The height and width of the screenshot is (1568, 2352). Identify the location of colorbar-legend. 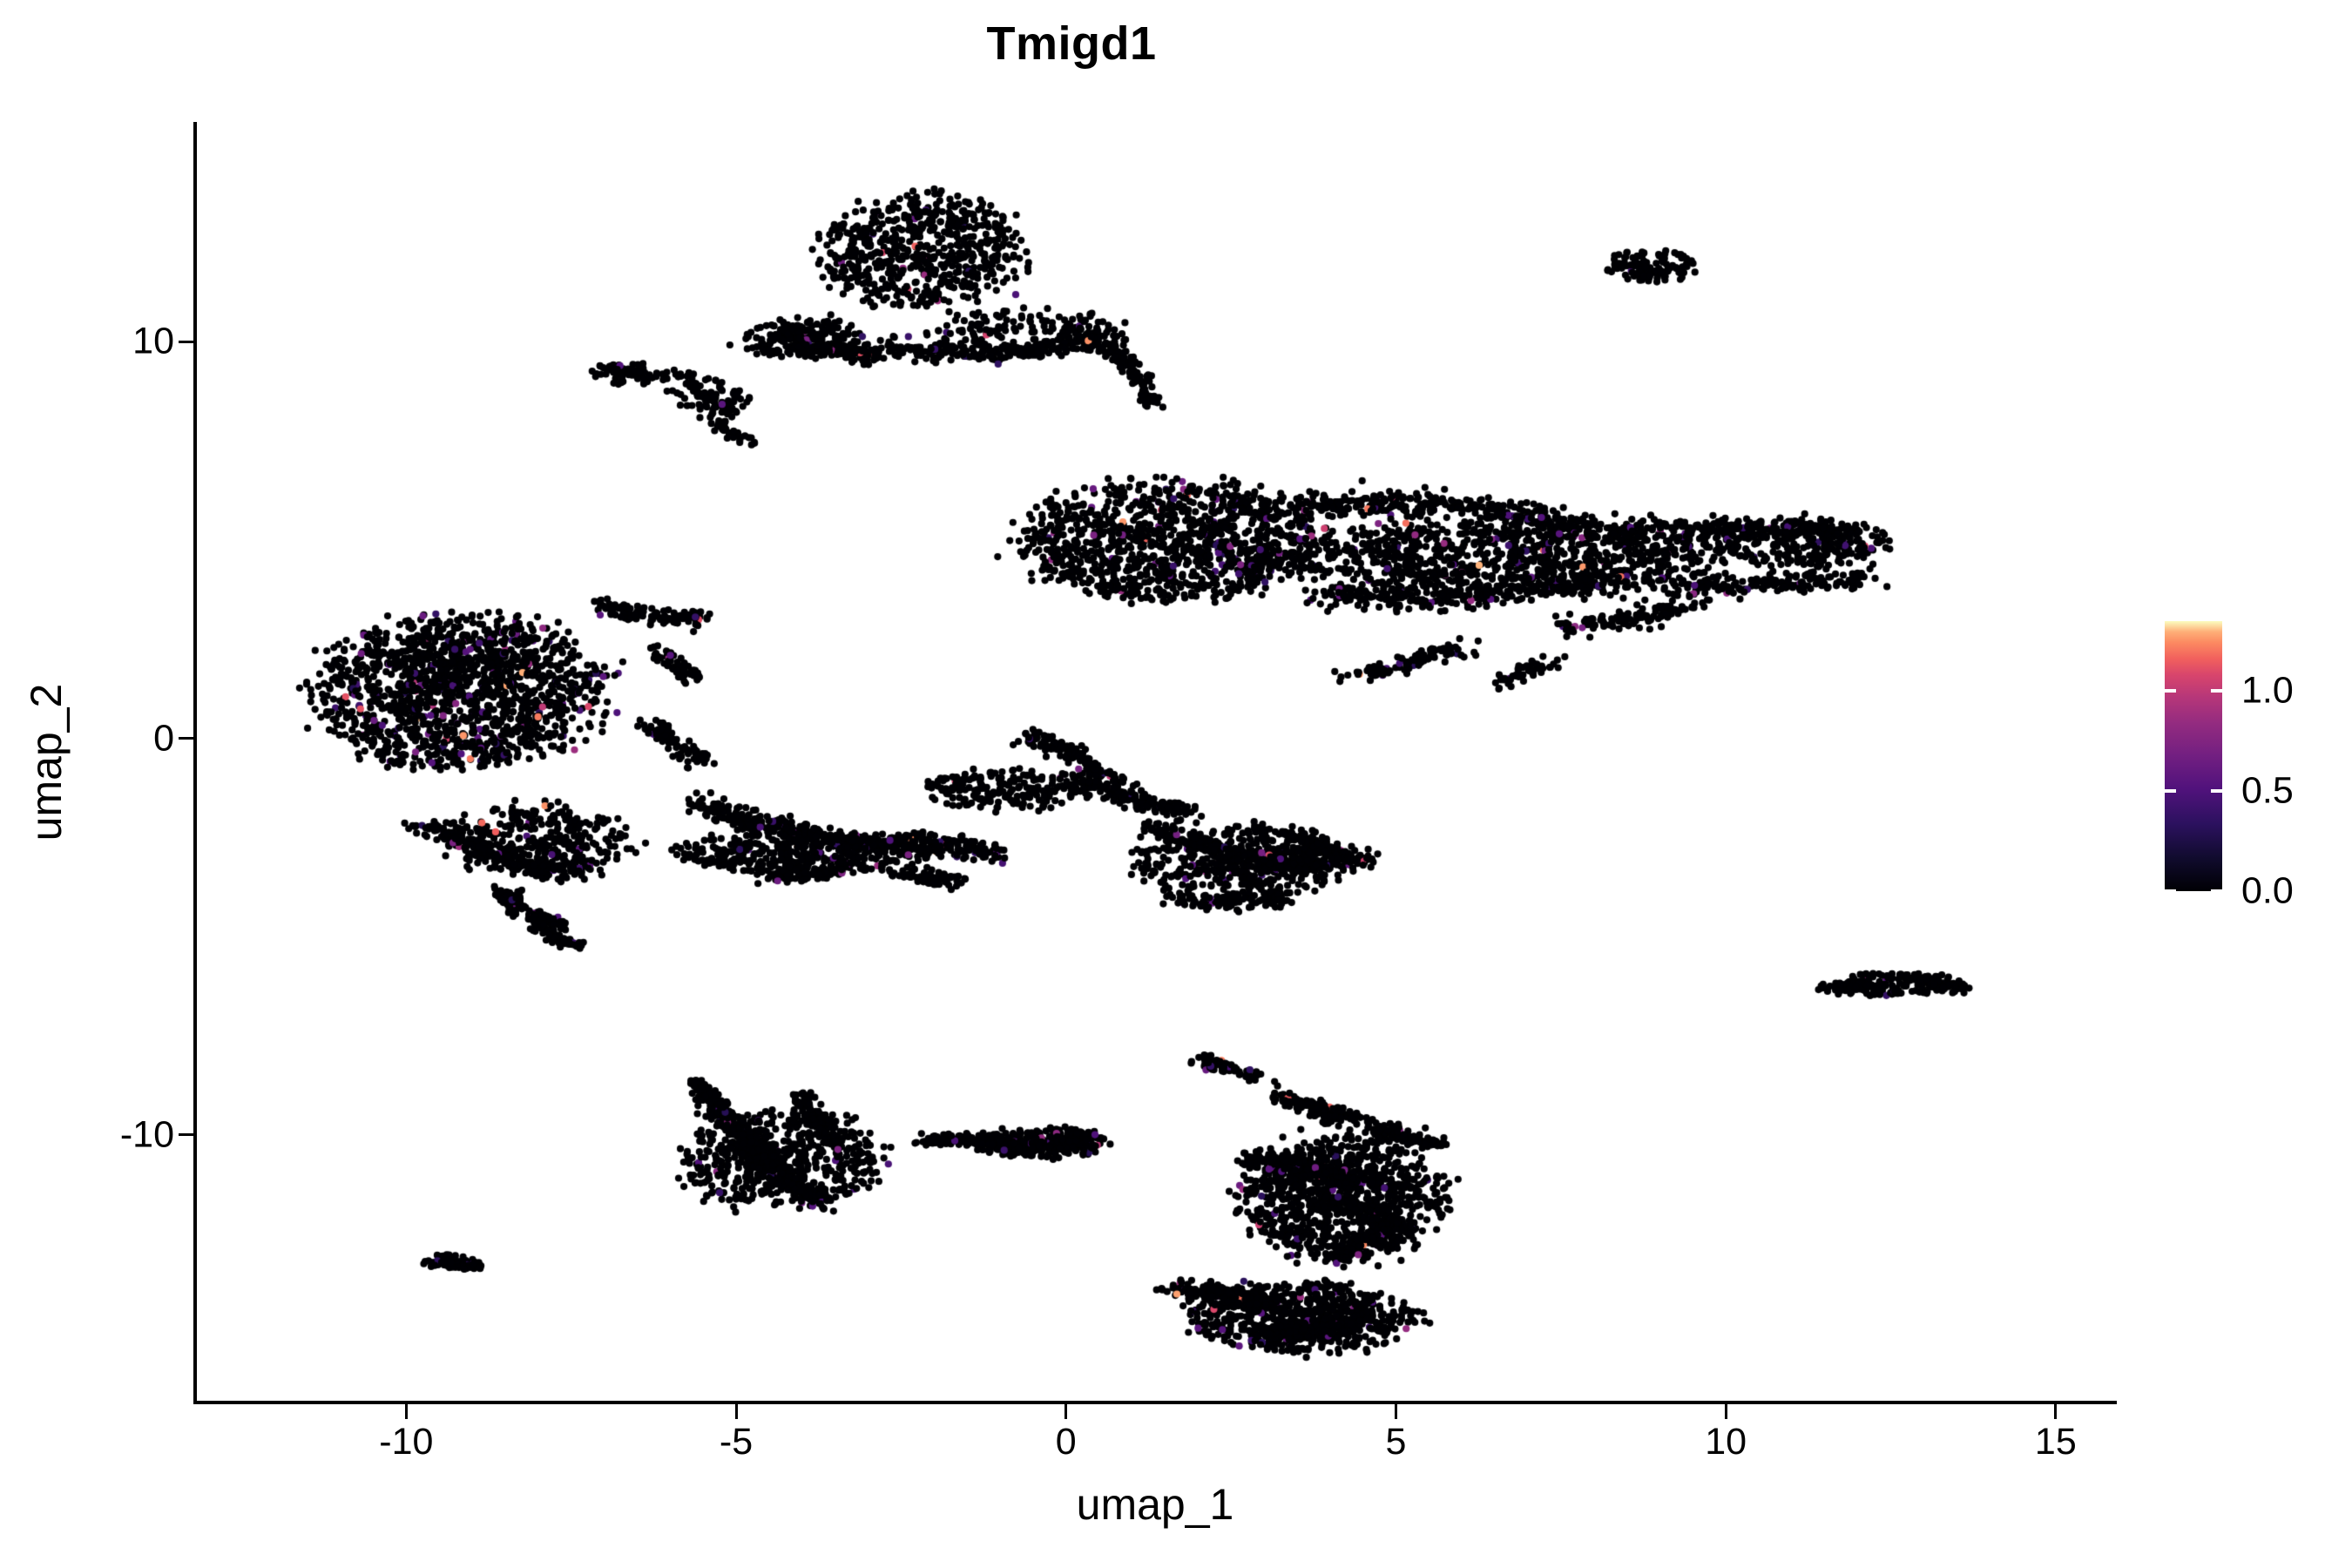
(2193, 756).